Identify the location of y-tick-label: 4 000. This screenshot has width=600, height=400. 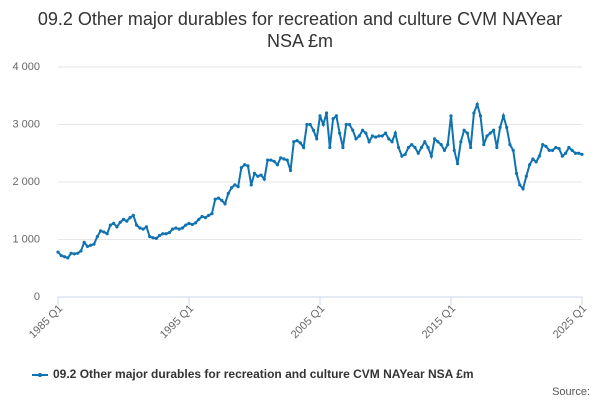
(26, 67).